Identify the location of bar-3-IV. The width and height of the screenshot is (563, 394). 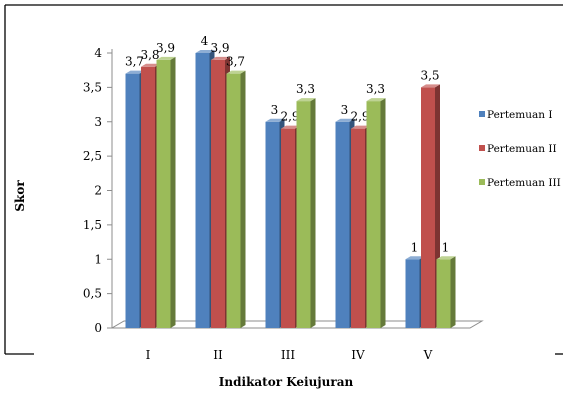
(376, 213).